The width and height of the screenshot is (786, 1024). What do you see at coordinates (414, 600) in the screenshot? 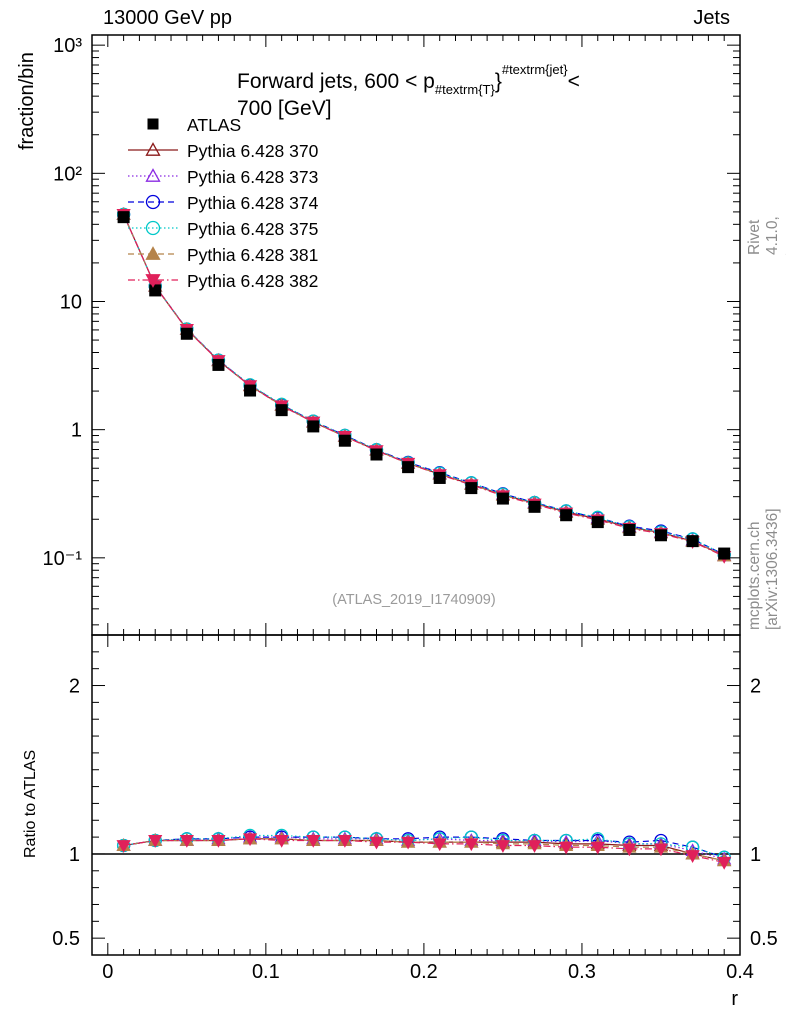
I see `analysis-id-watermark: (ATLAS_2019_I1740909)` at bounding box center [414, 600].